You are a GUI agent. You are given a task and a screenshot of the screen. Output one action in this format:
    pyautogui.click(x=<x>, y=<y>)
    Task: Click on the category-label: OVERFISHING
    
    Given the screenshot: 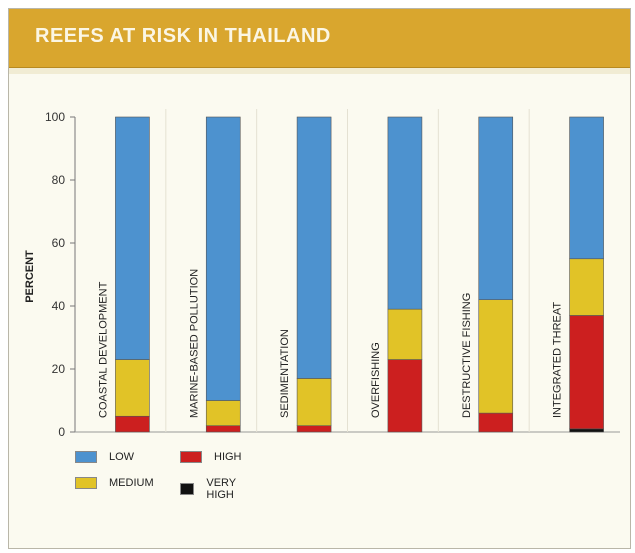 What is the action you would take?
    pyautogui.click(x=376, y=380)
    